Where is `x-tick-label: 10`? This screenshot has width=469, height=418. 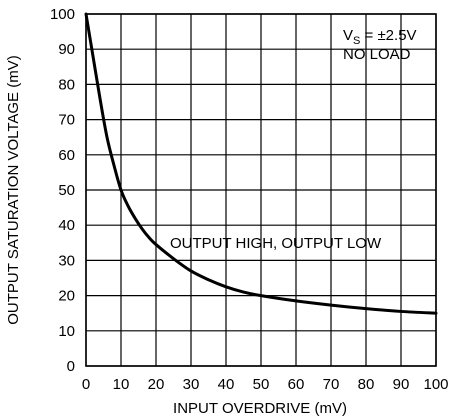 x-tick-label: 10 is located at coordinates (121, 384).